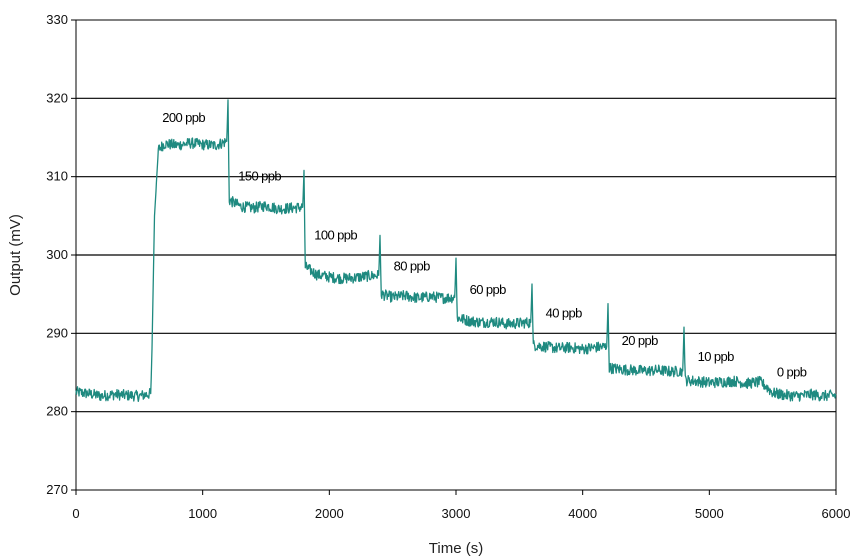  I want to click on x-tick-label: 3000, so click(456, 513).